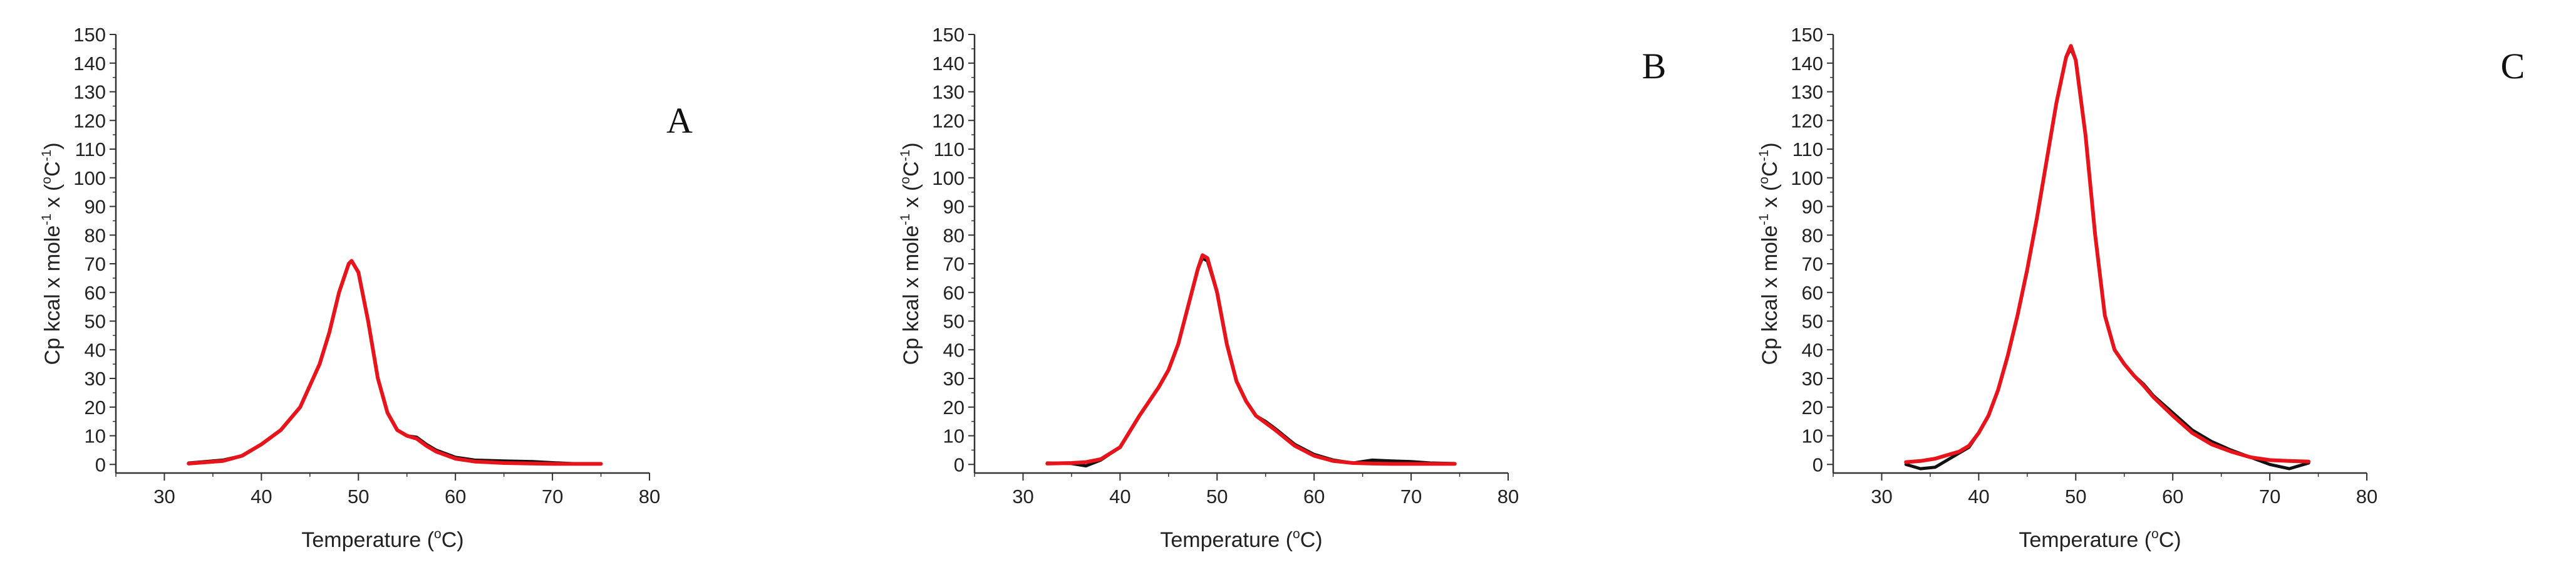 The height and width of the screenshot is (567, 2576). Describe the element at coordinates (2513, 66) in the screenshot. I see `panel-label: C` at that location.